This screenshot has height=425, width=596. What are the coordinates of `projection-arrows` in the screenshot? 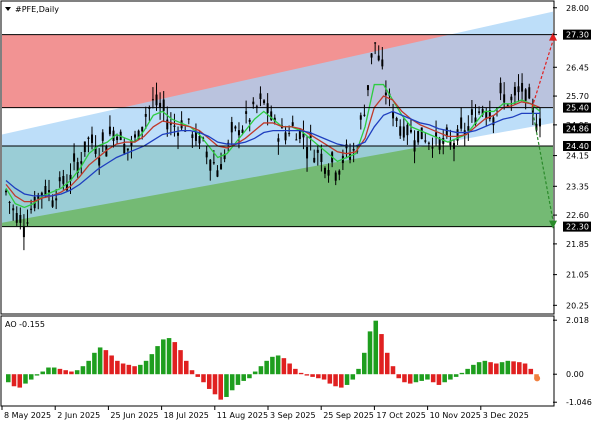 It's located at (544, 130).